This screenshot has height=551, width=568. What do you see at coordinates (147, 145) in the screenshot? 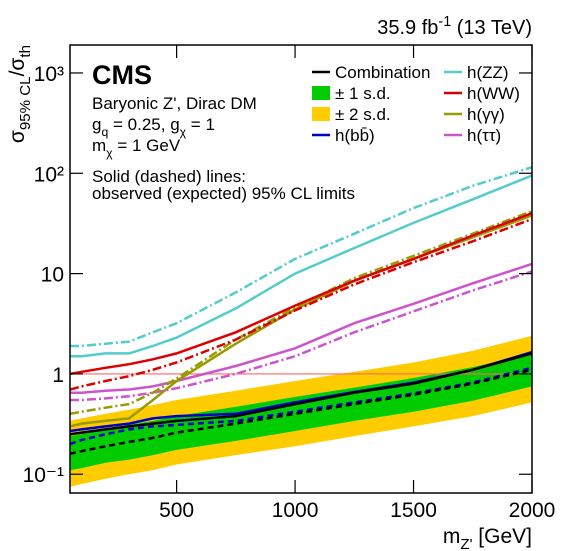
I see `text-part: = 1 GeV` at bounding box center [147, 145].